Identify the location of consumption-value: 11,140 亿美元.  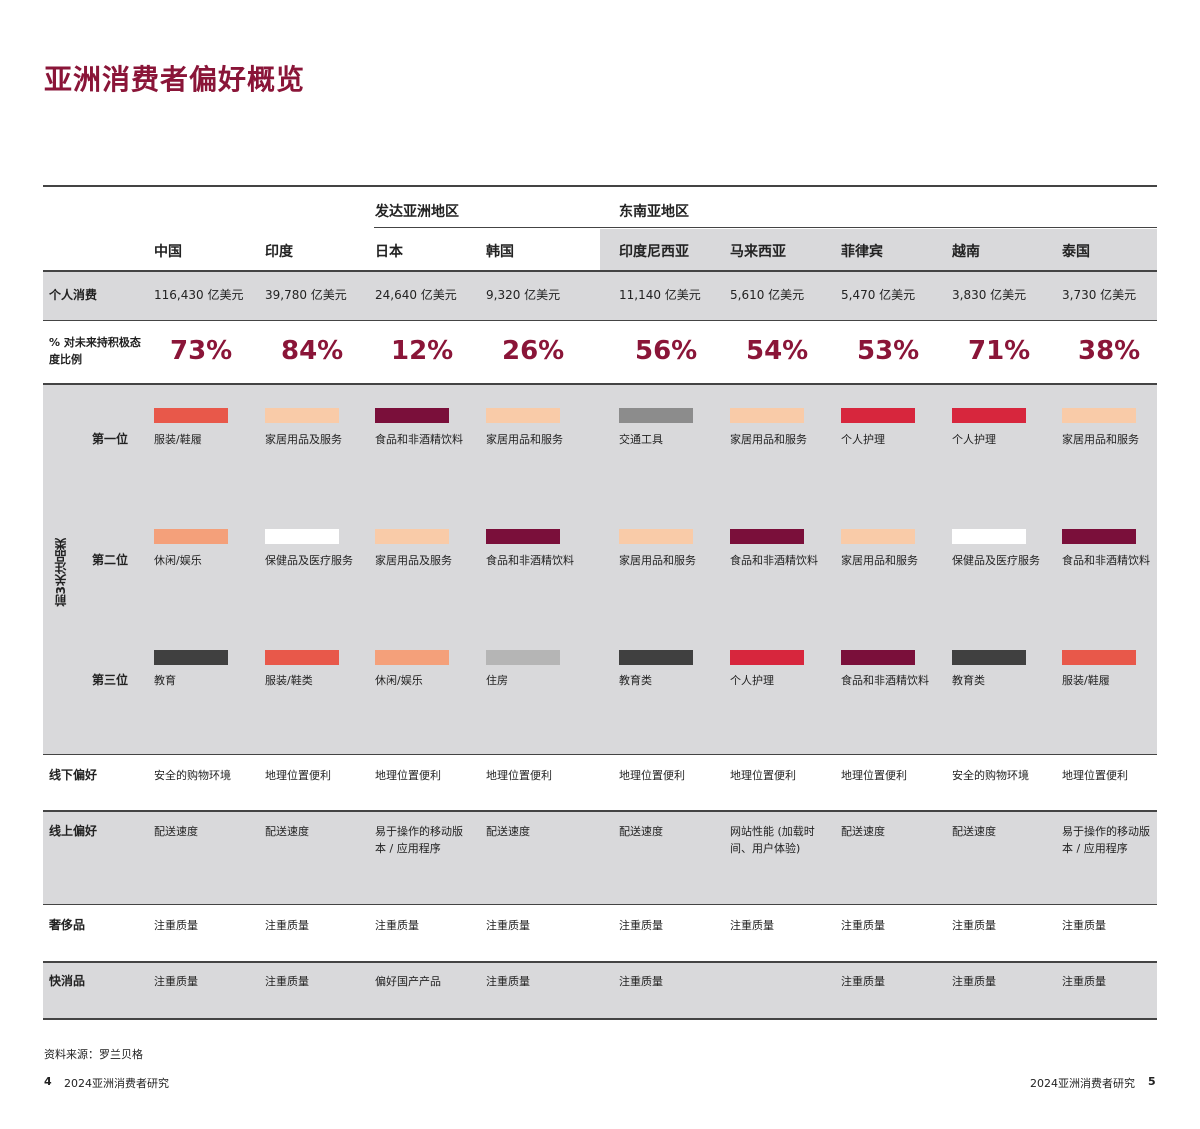
(660, 295).